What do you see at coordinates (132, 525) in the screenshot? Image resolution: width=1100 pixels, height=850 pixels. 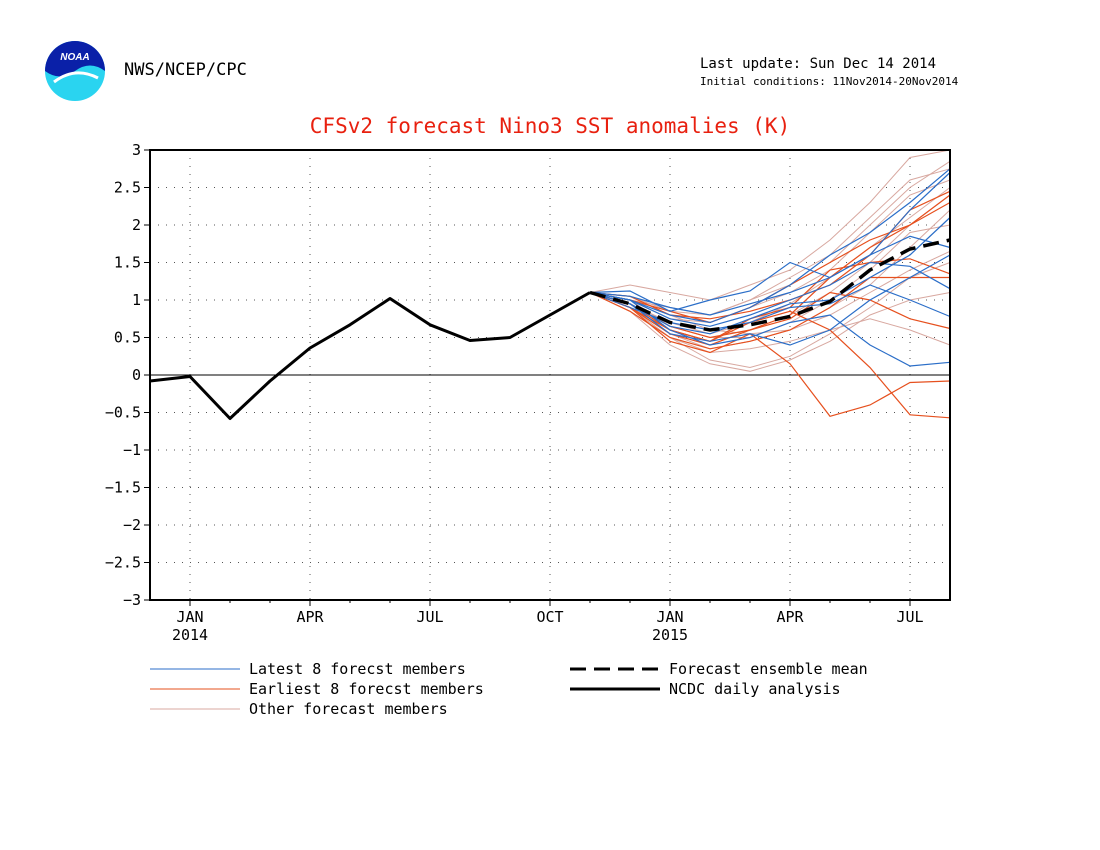 I see `y-tick-label: −2` at bounding box center [132, 525].